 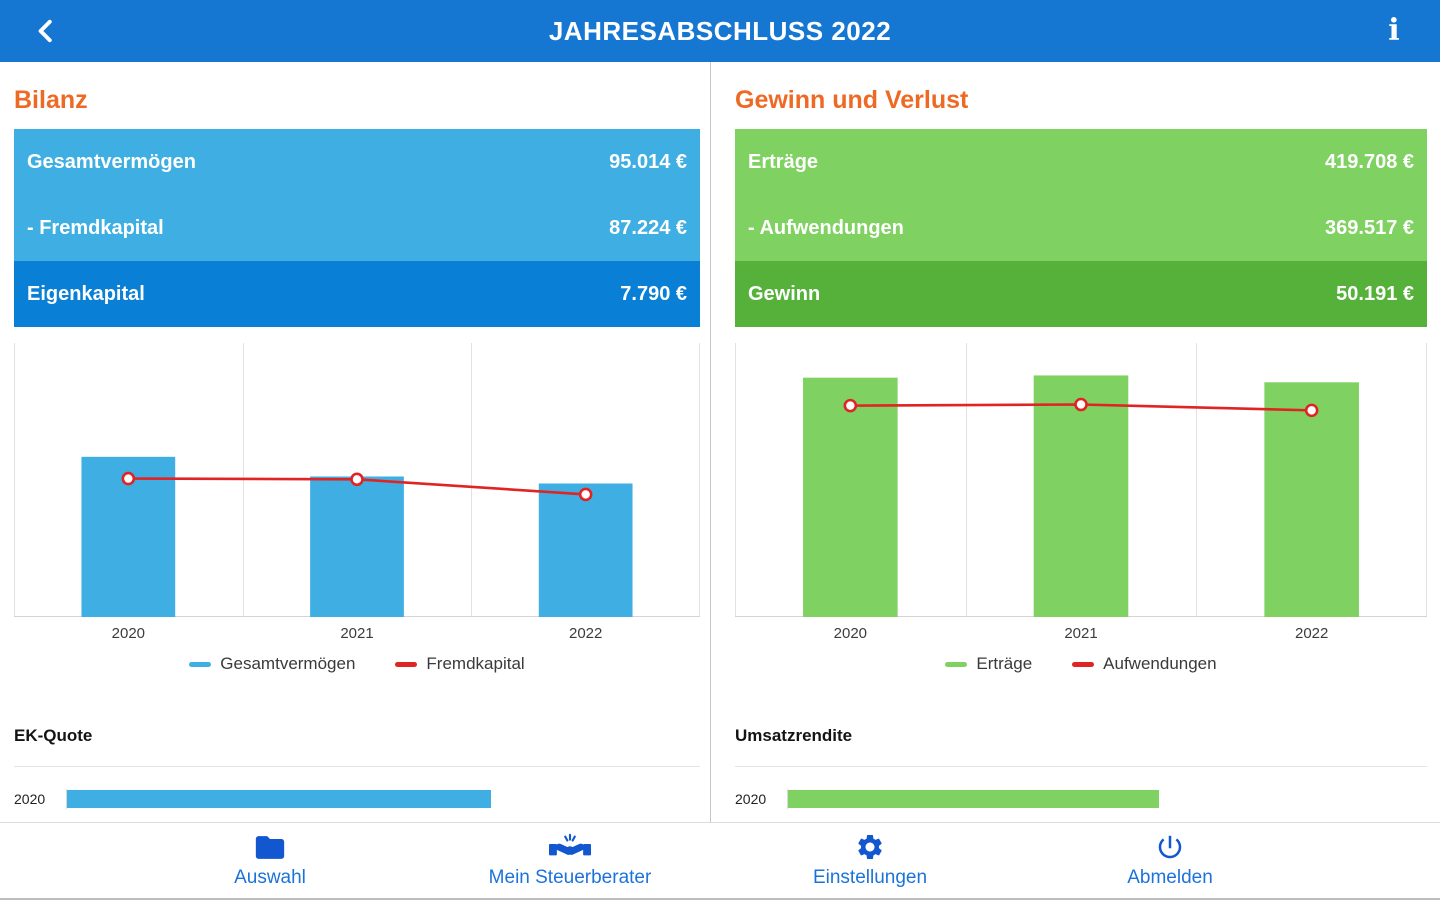 What do you see at coordinates (357, 294) in the screenshot?
I see `table-row: Eigenkapital 7.790 €` at bounding box center [357, 294].